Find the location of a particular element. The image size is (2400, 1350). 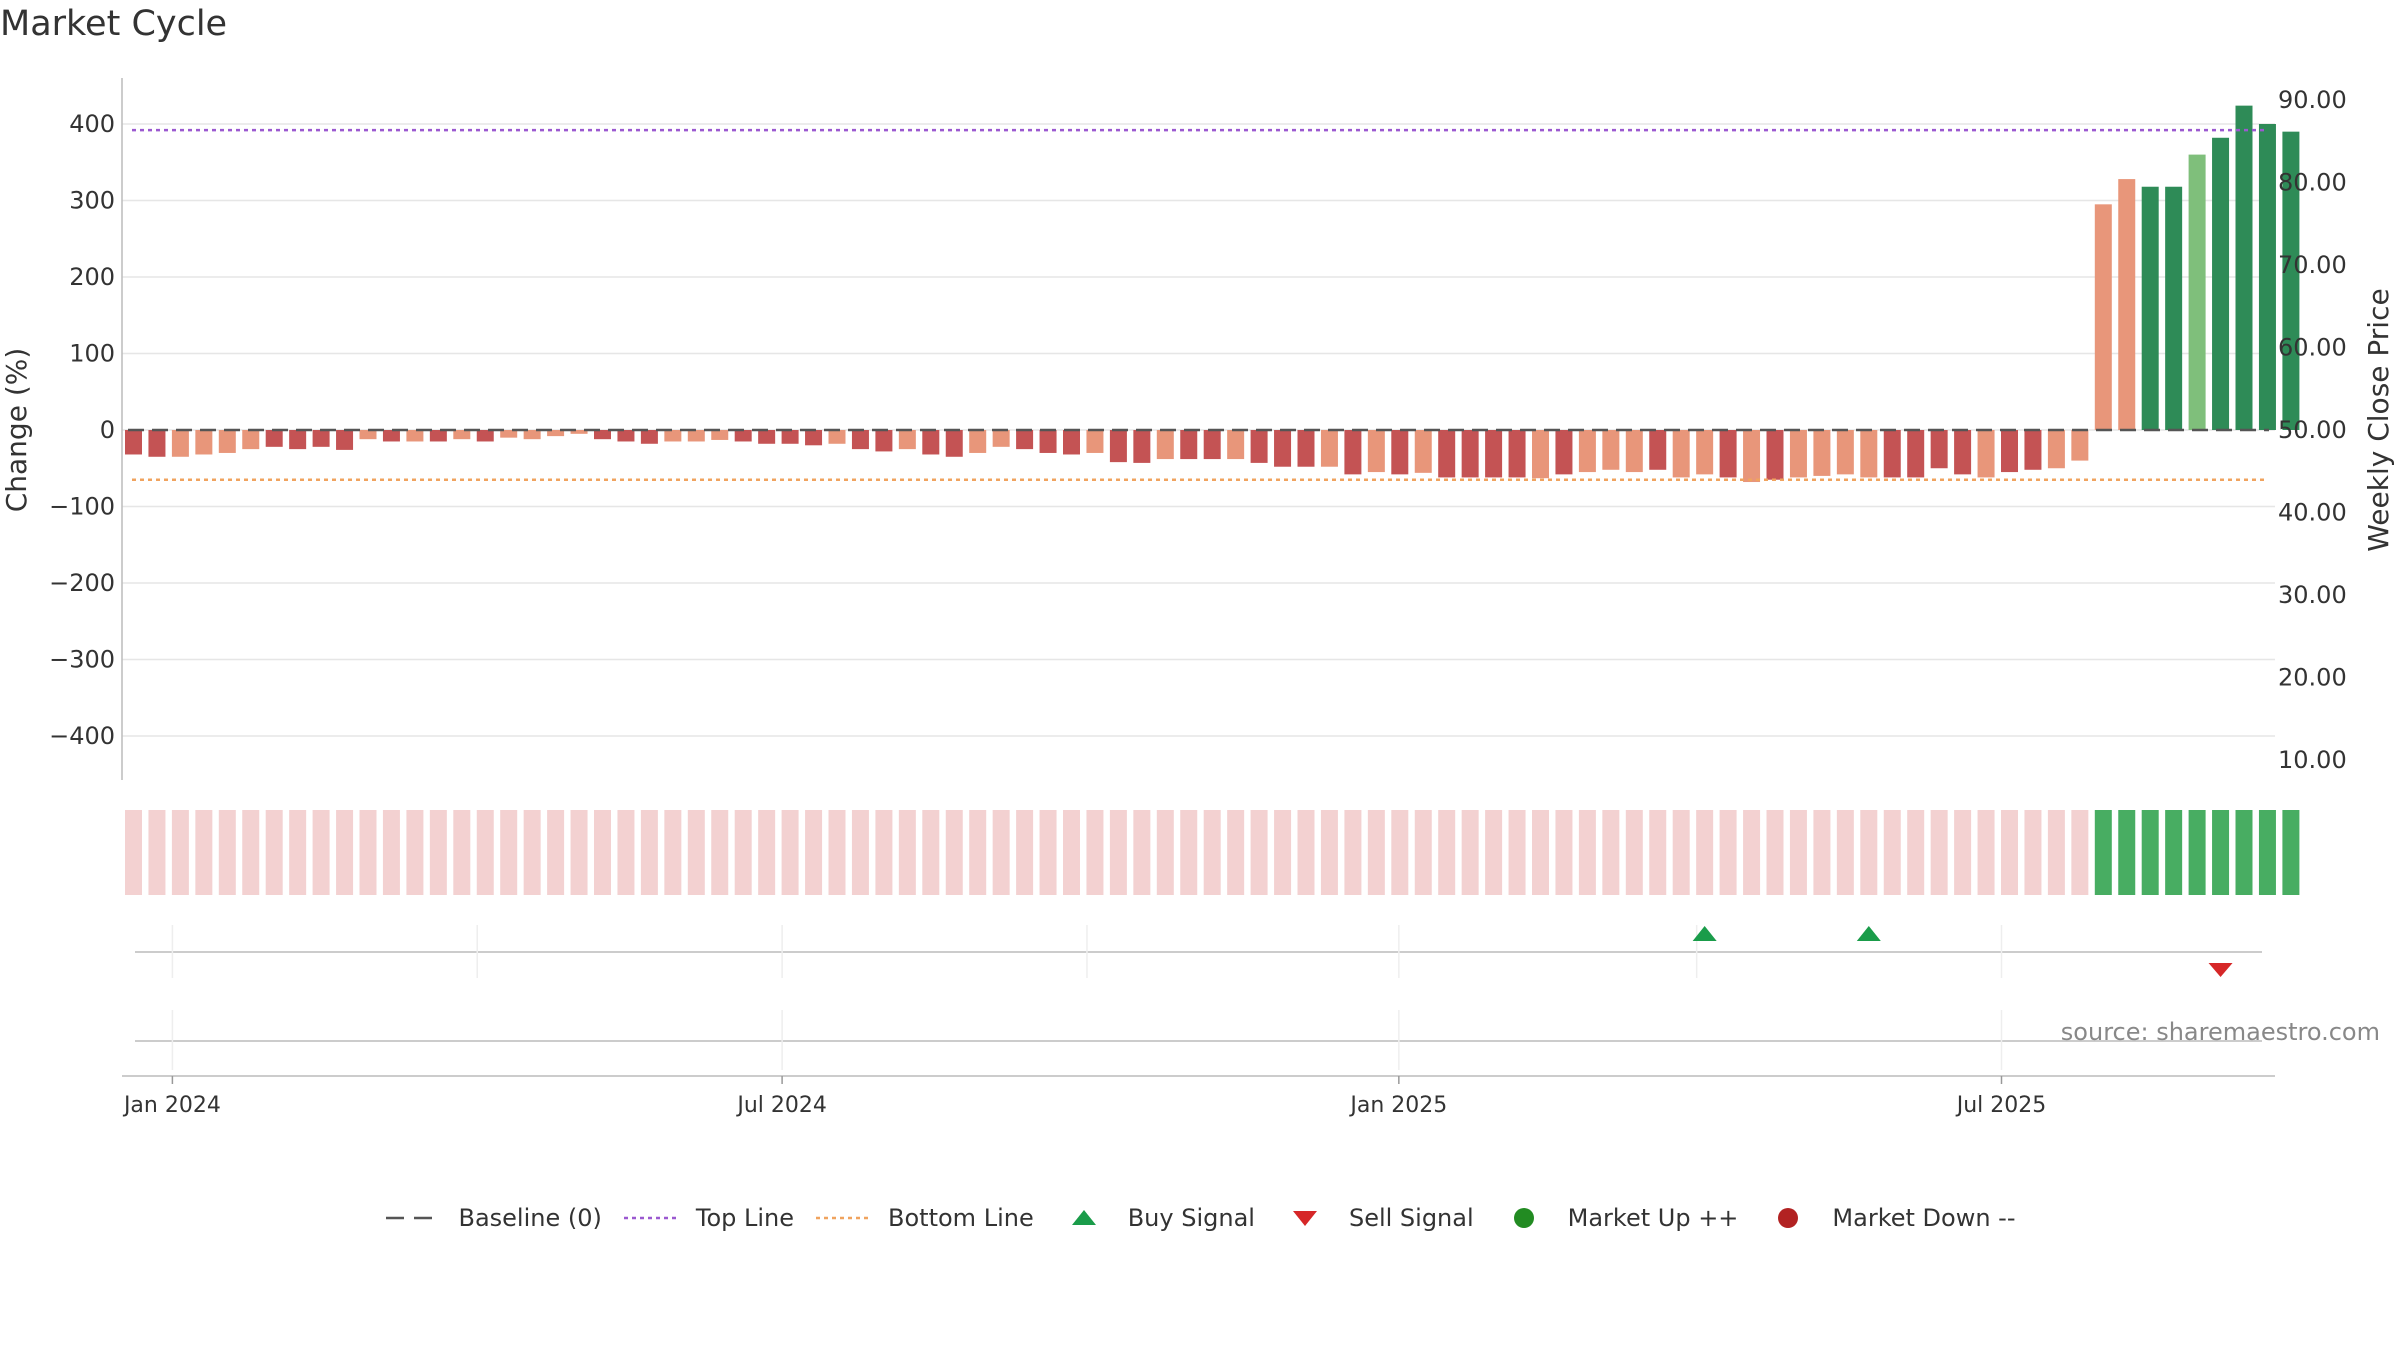

market-state-strip is located at coordinates (1212, 852).